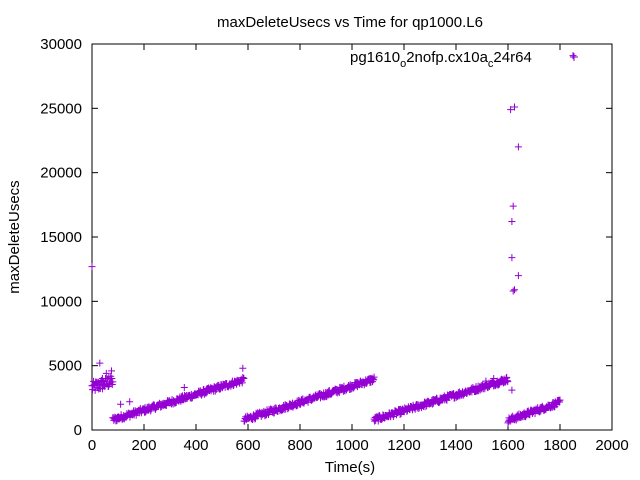 This screenshot has height=480, width=640. Describe the element at coordinates (507, 445) in the screenshot. I see `x-tick-label: 1600` at that location.